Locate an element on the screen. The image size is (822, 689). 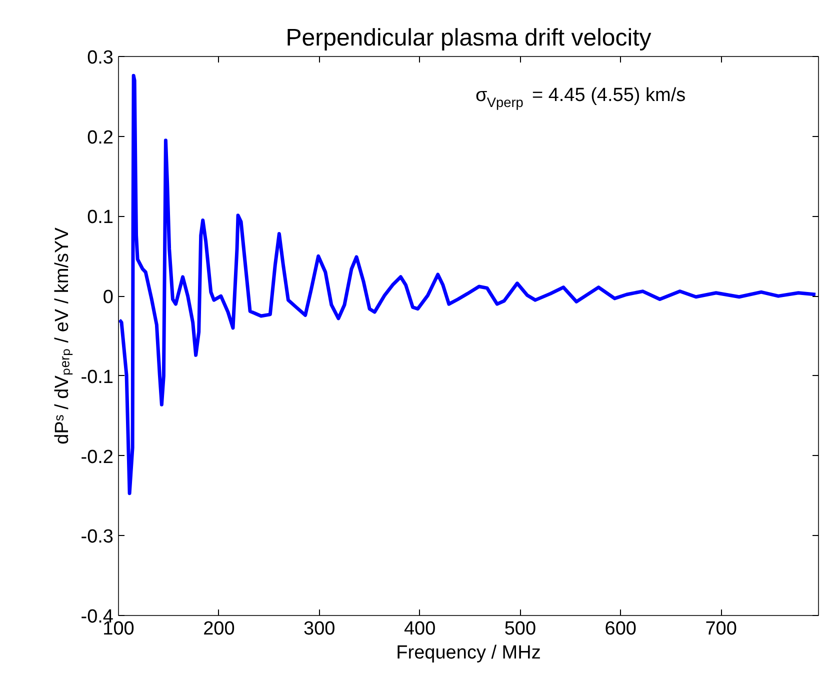
x-tick-label: 300 is located at coordinates (320, 629).